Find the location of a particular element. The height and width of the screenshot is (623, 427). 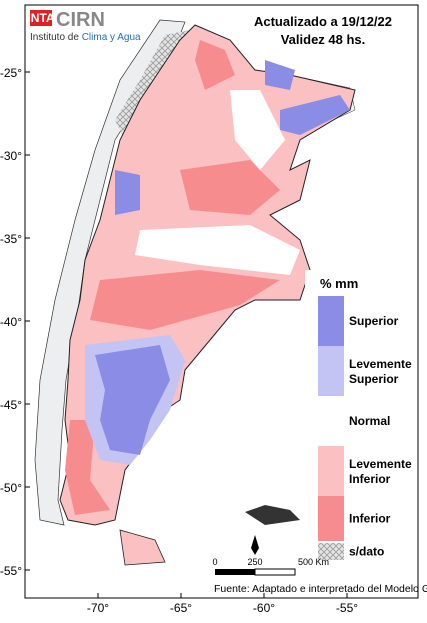

institute: Instituto de Clima y Agua is located at coordinates (85, 37).